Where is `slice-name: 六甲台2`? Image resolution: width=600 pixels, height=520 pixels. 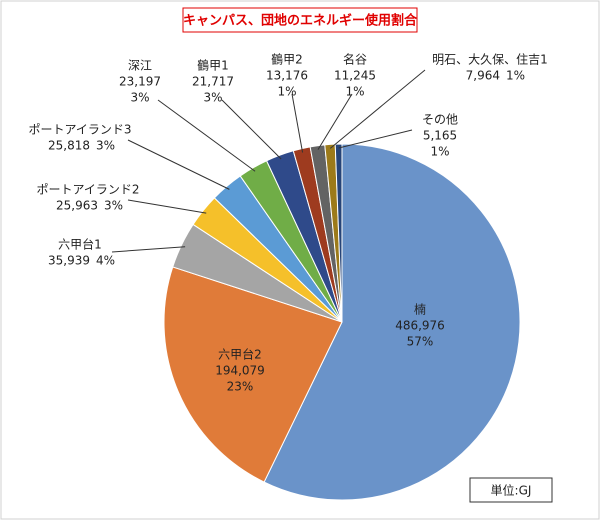
slice-name: 六甲台2 is located at coordinates (240, 354).